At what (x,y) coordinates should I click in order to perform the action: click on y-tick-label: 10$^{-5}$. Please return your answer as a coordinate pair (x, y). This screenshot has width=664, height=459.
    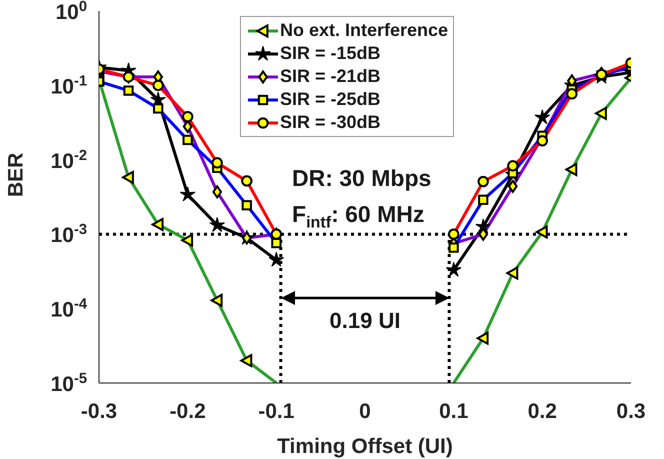
    Looking at the image, I should click on (68, 383).